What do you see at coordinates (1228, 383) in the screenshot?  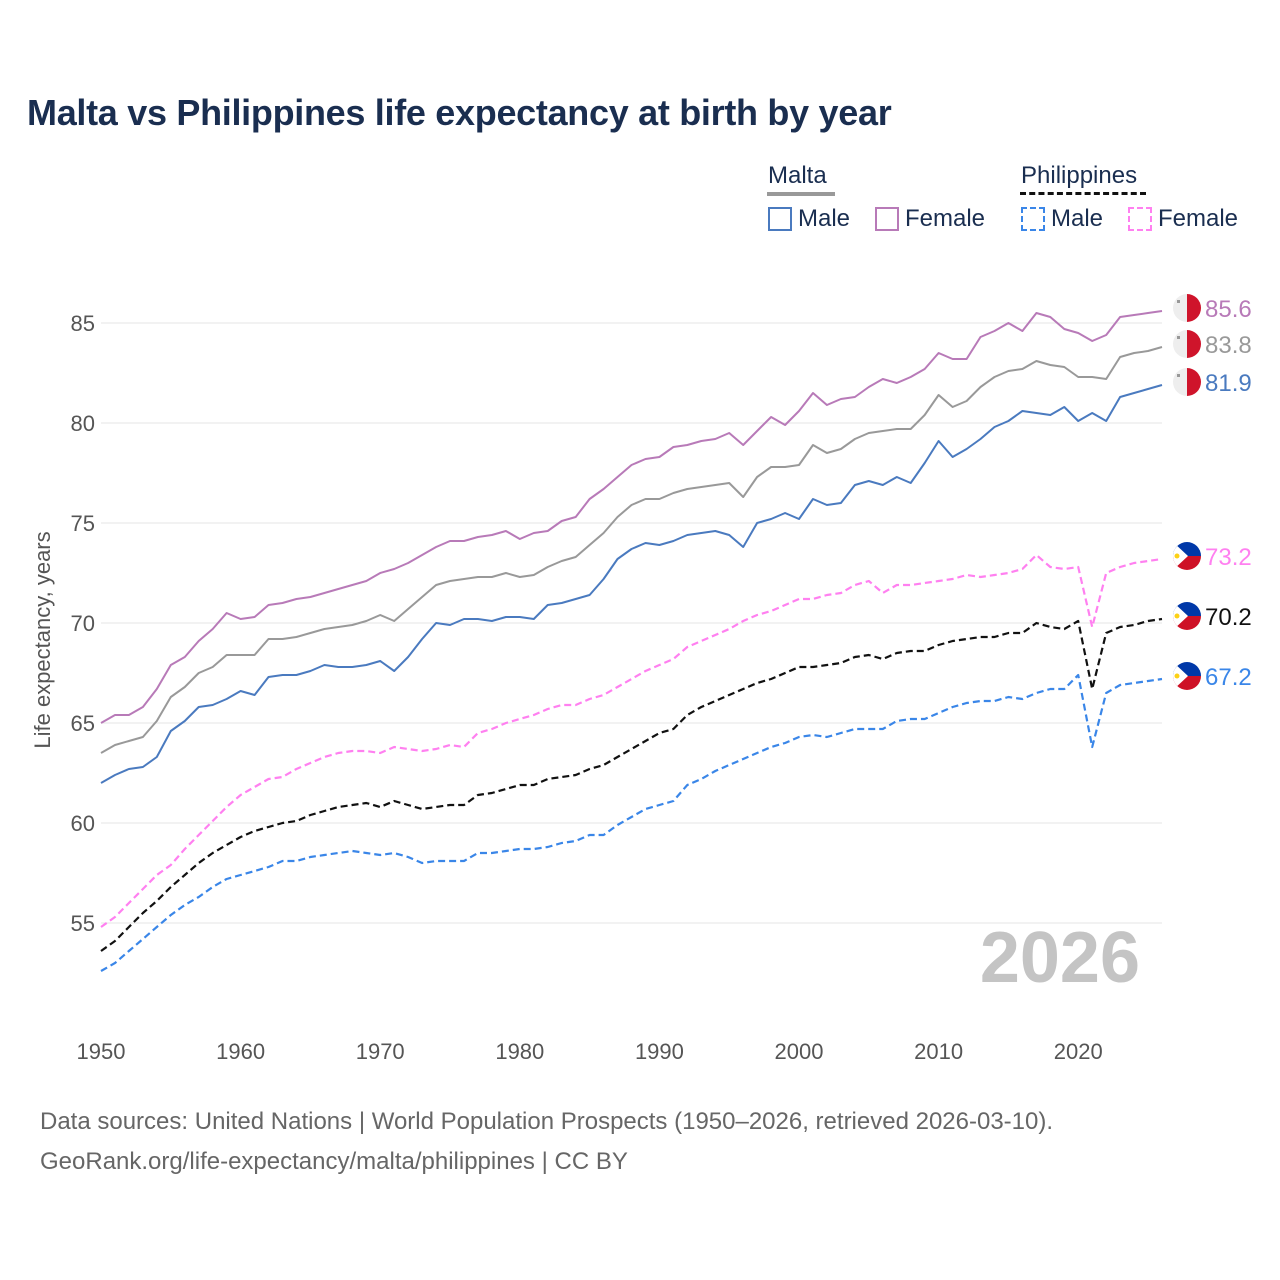 I see `end-label-malta-male: 81.9` at bounding box center [1228, 383].